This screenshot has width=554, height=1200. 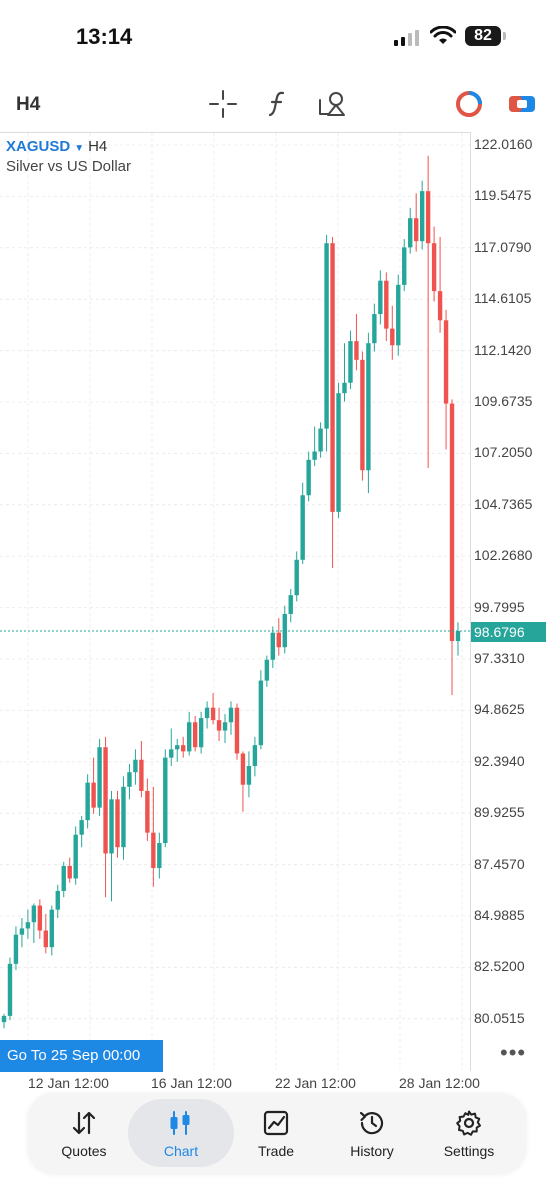 What do you see at coordinates (406, 38) in the screenshot?
I see `cellular-signal-icon` at bounding box center [406, 38].